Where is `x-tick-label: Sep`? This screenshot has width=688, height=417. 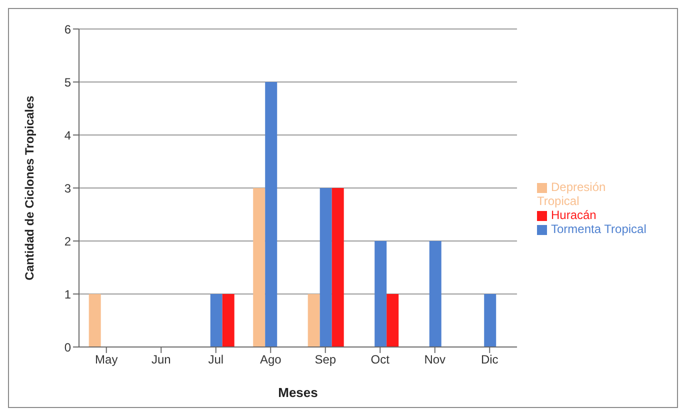 x-tick-label: Sep is located at coordinates (325, 359).